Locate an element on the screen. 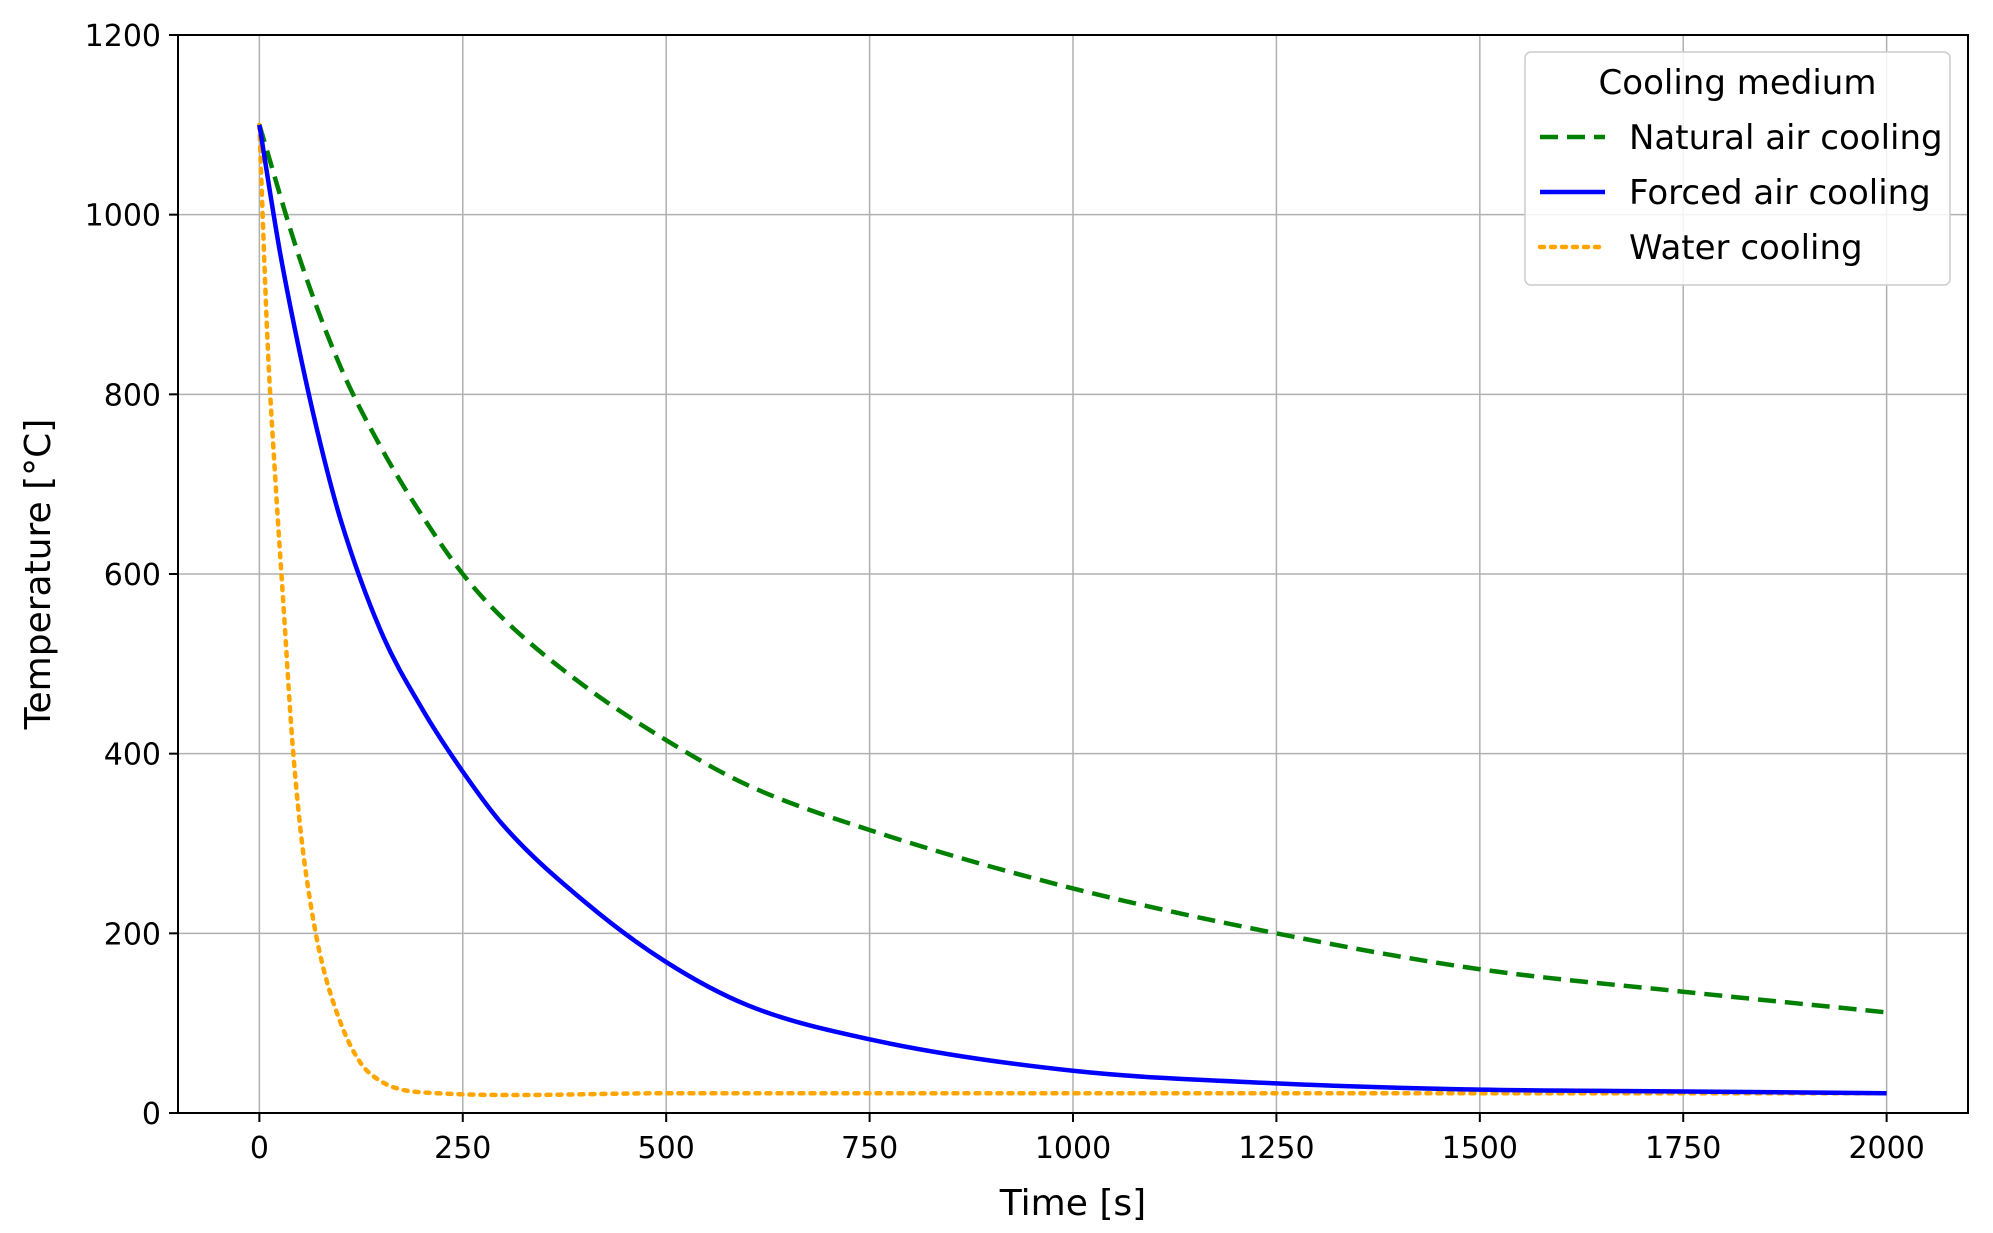 Image resolution: width=1993 pixels, height=1233 pixels. x-tick-label: 1500 is located at coordinates (1480, 1148).